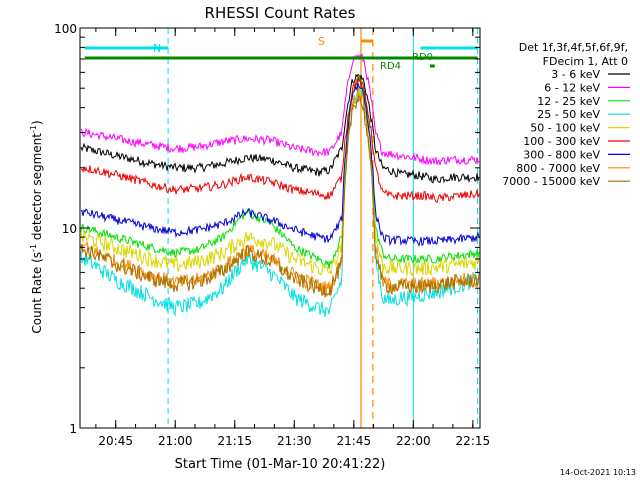 This screenshot has width=640, height=480. Describe the element at coordinates (561, 141) in the screenshot. I see `legend-label-5: 100 - 300 keV` at that location.